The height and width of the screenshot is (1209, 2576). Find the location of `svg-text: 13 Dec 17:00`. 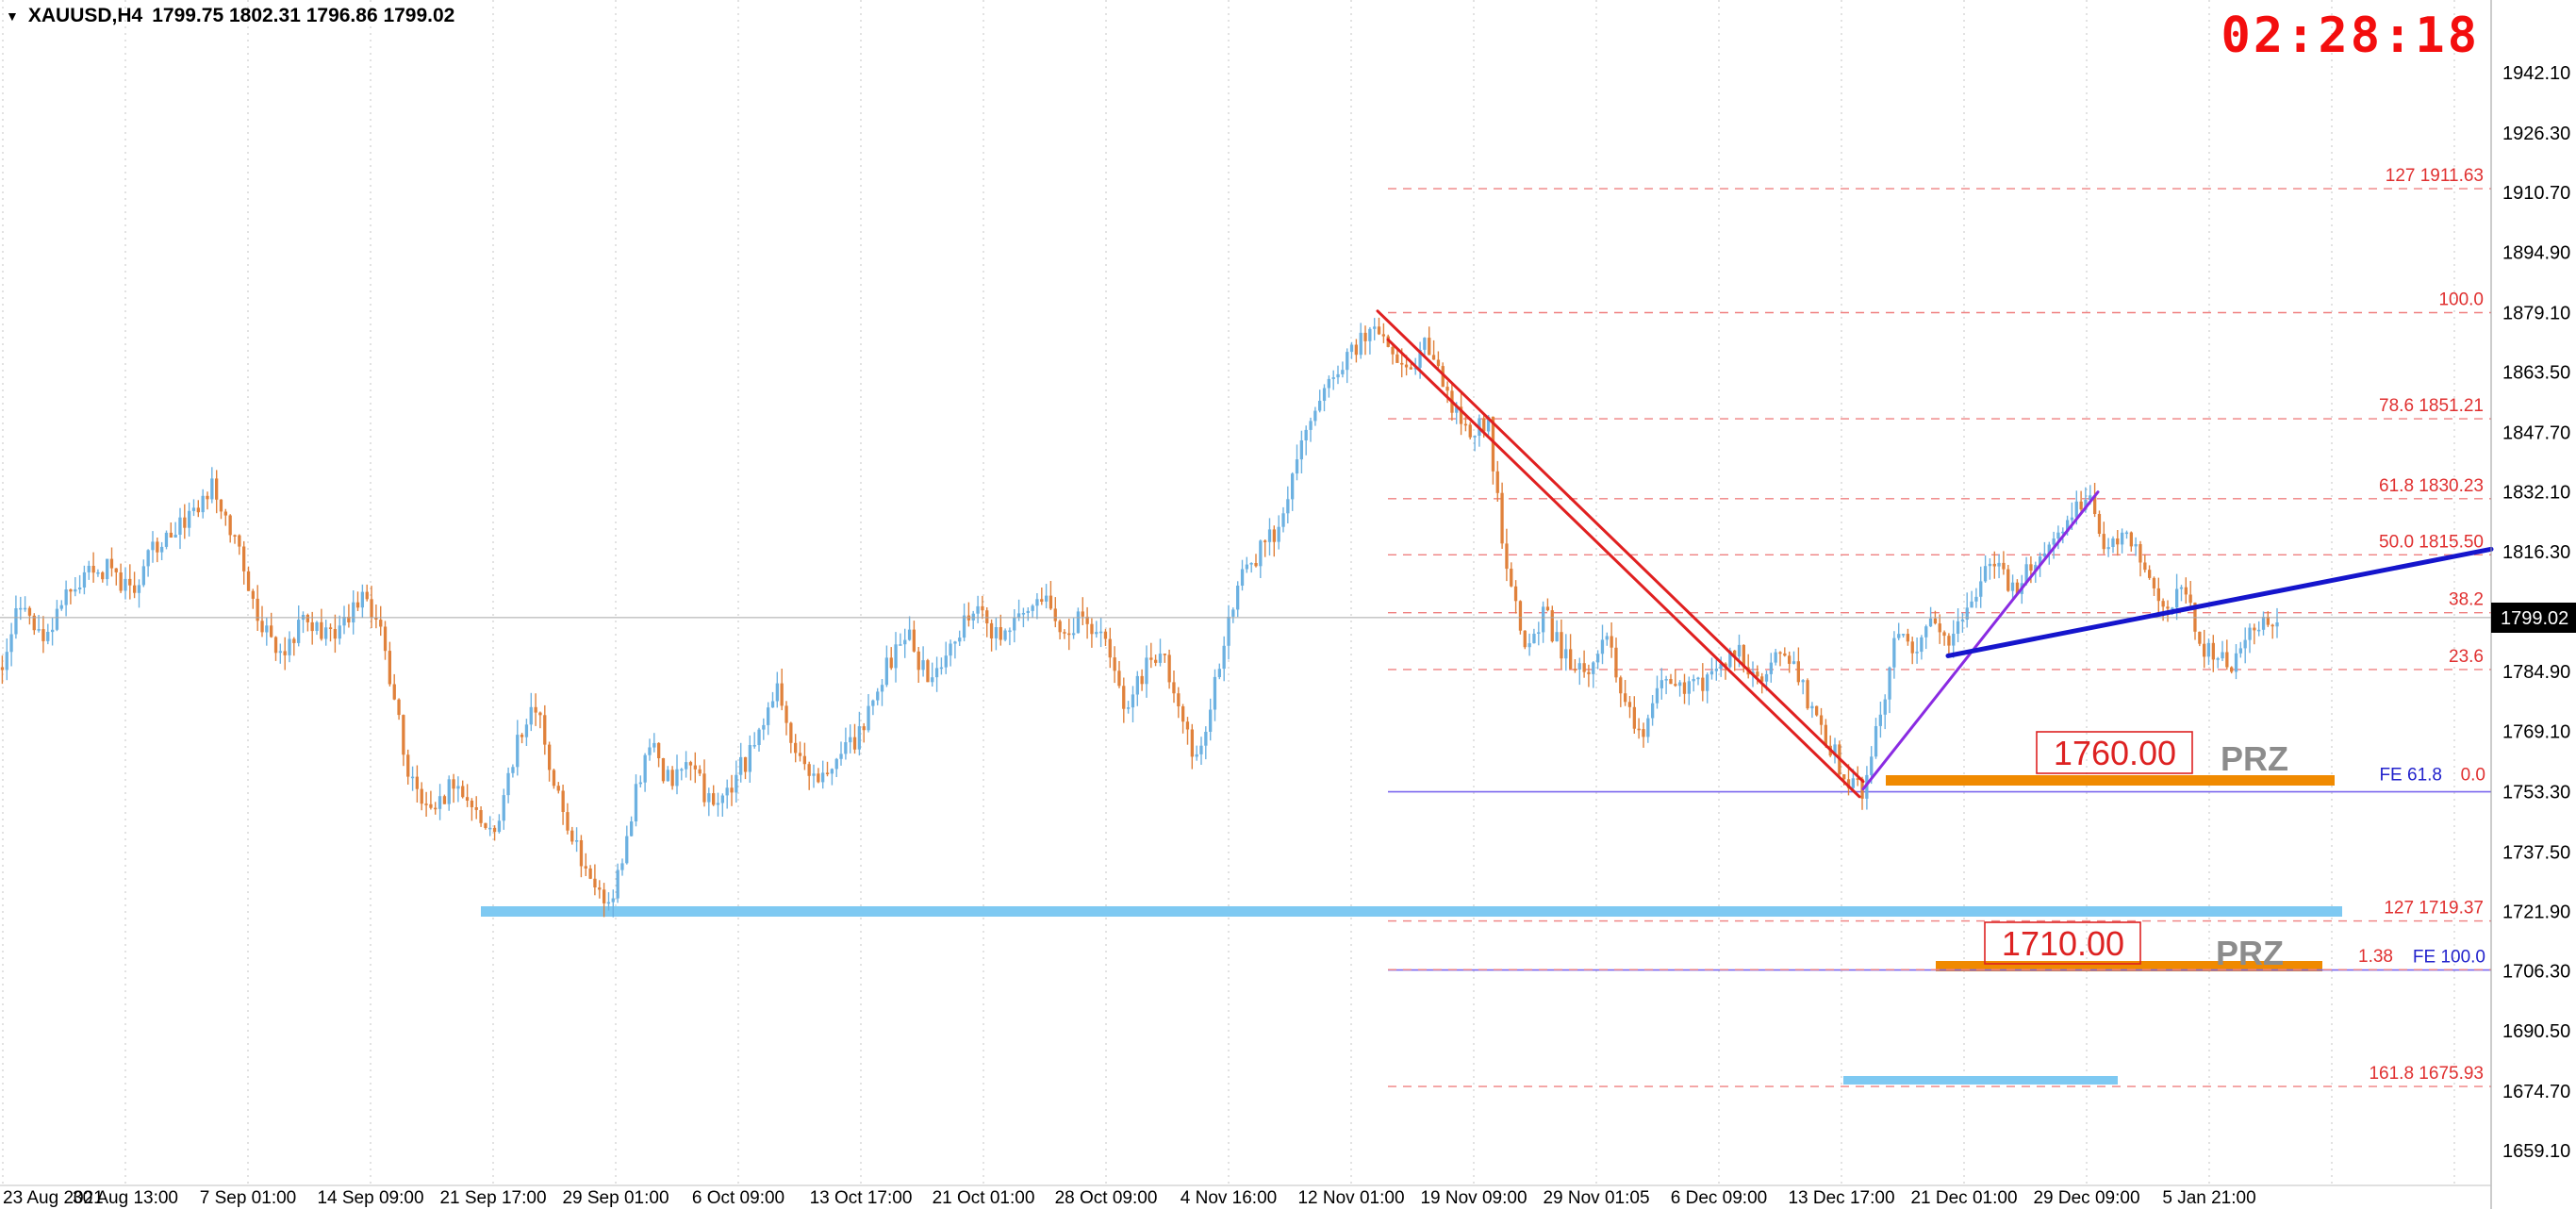

svg-text: 13 Dec 17:00 is located at coordinates (1841, 1198).